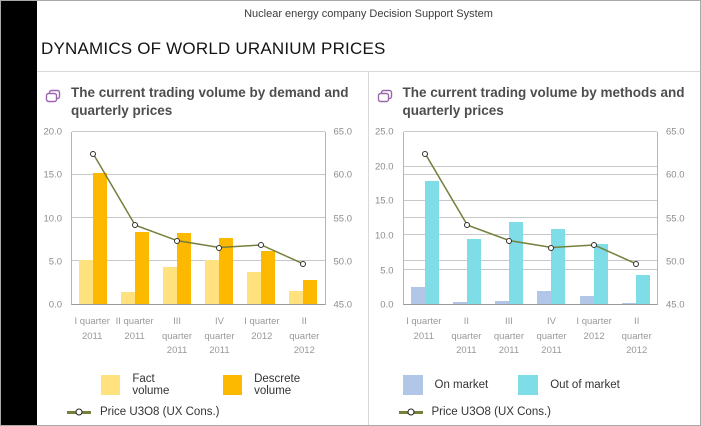 The width and height of the screenshot is (701, 426). What do you see at coordinates (19, 213) in the screenshot?
I see `left-black-sidebar` at bounding box center [19, 213].